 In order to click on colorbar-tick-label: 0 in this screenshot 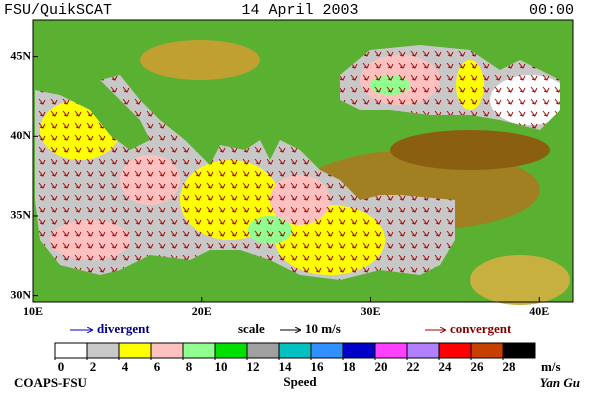, I will do `click(61, 366)`.